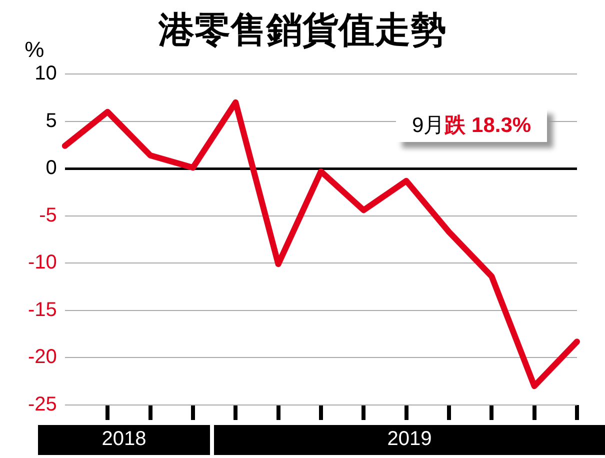  What do you see at coordinates (42, 263) in the screenshot?
I see `y-tick-label: -10` at bounding box center [42, 263].